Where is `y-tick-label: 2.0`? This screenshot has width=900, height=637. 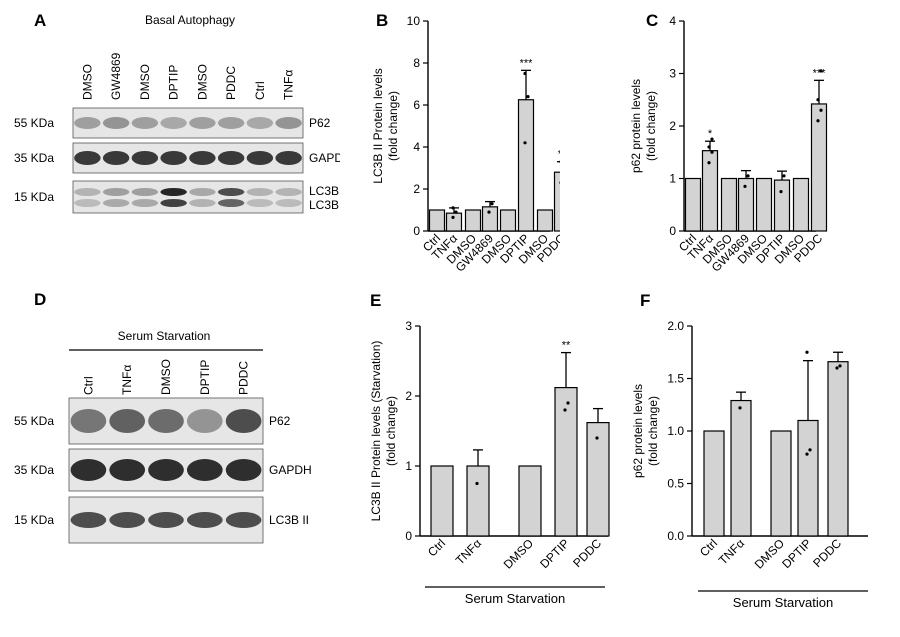 y-tick-label: 2.0 is located at coordinates (675, 326).